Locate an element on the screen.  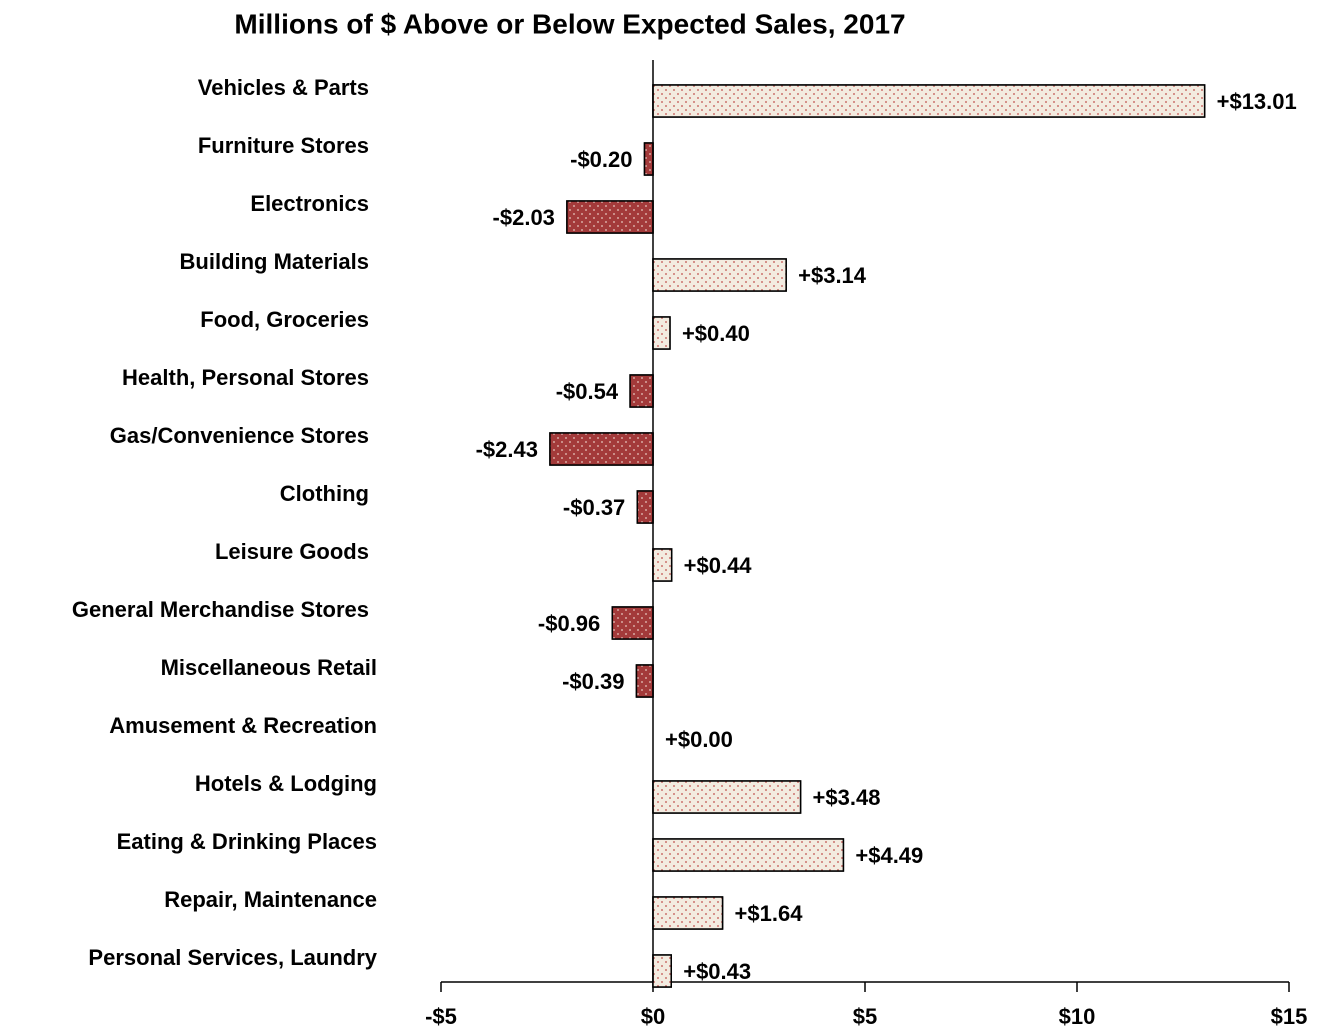
value-label: +$0.00 is located at coordinates (699, 739).